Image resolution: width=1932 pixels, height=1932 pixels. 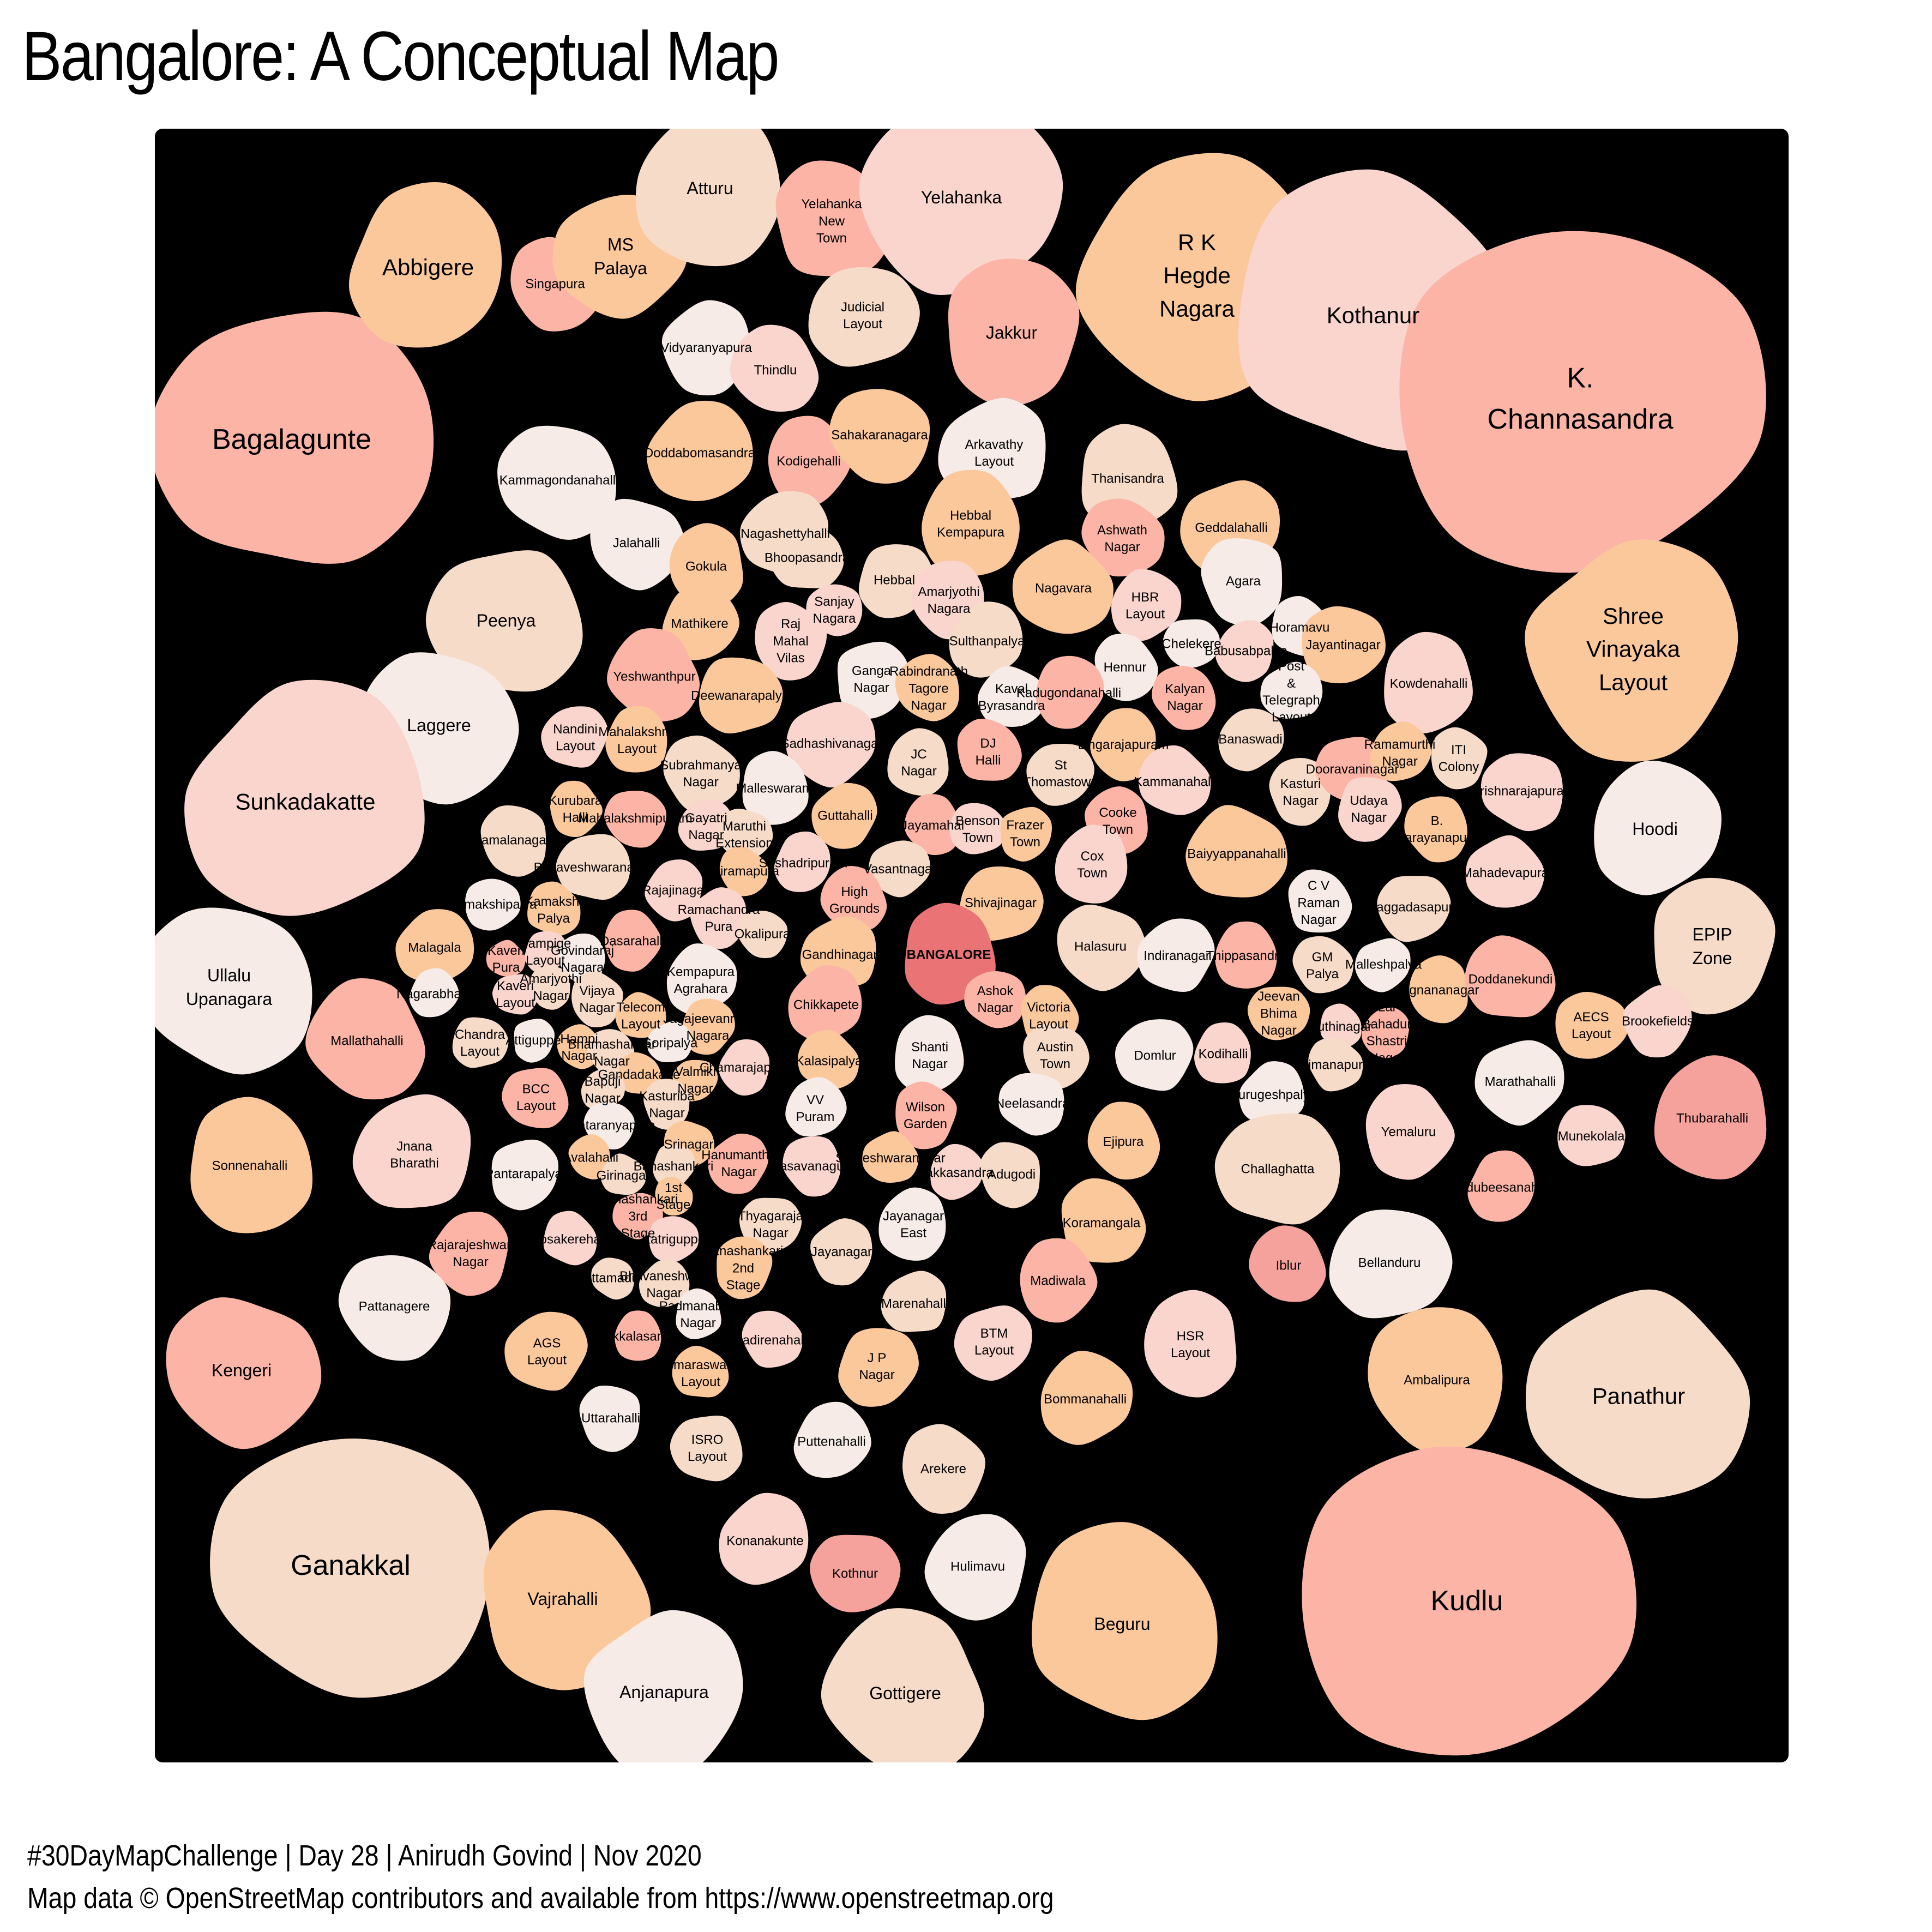 I want to click on region-label-chelekere: Chelekere, so click(x=1191, y=643).